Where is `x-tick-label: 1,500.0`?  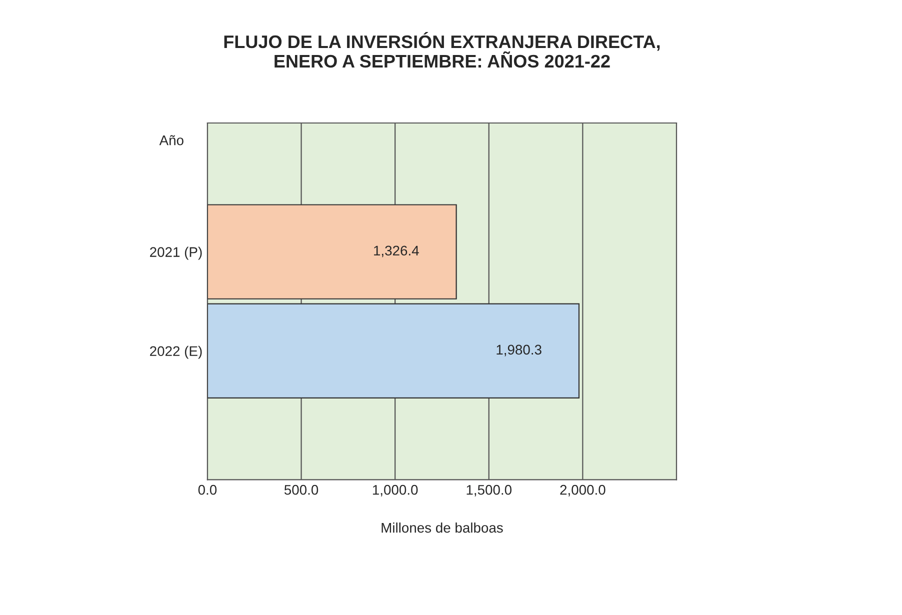 x-tick-label: 1,500.0 is located at coordinates (489, 490).